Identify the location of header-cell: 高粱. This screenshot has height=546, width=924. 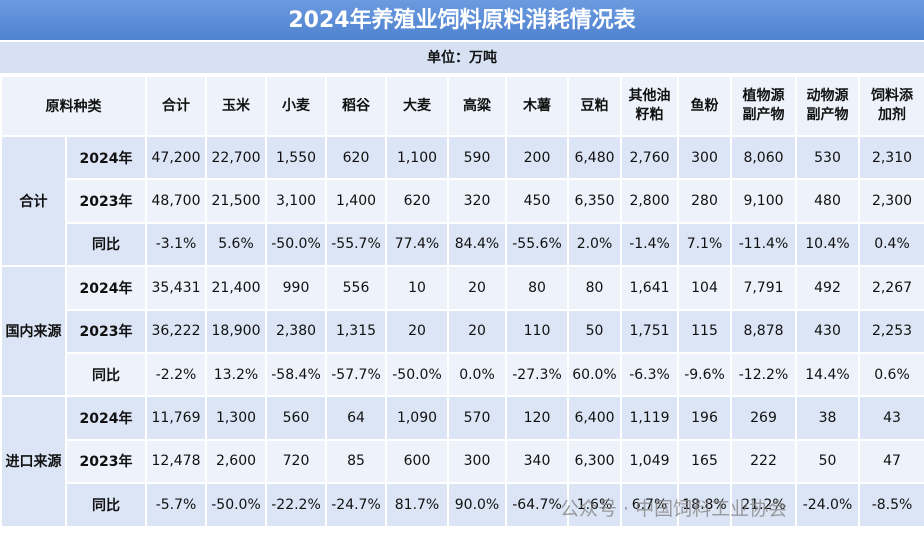
(477, 106).